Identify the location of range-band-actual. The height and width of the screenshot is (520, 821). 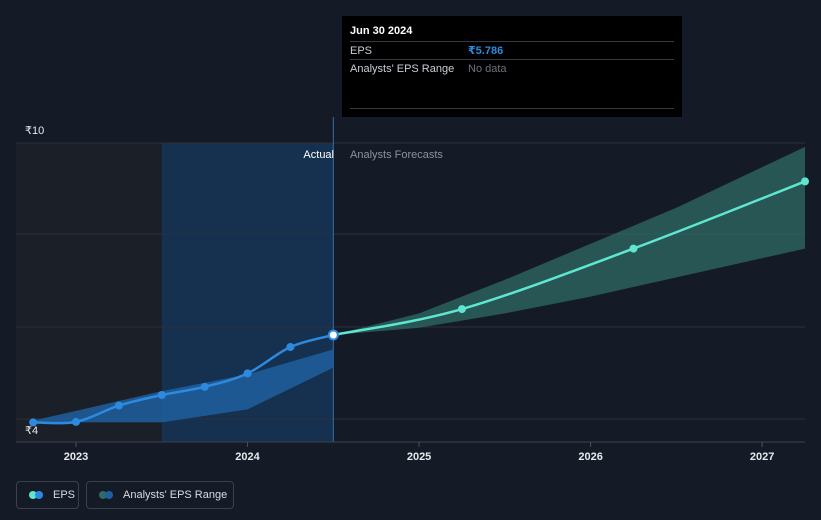
(183, 386).